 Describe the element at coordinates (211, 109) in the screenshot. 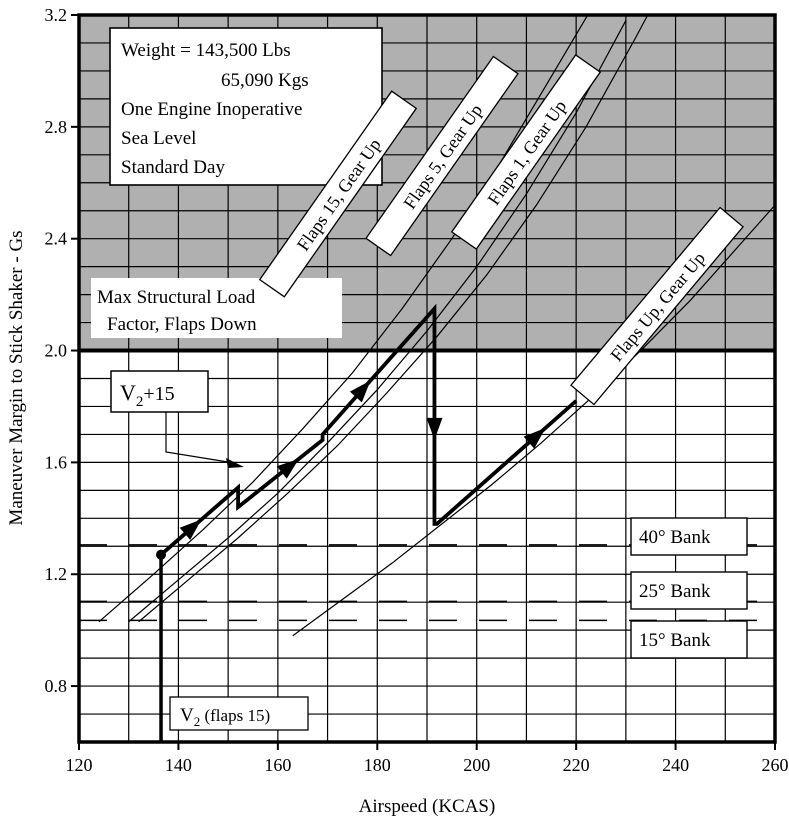

I see `engine-text: One Engine Inoperative` at that location.